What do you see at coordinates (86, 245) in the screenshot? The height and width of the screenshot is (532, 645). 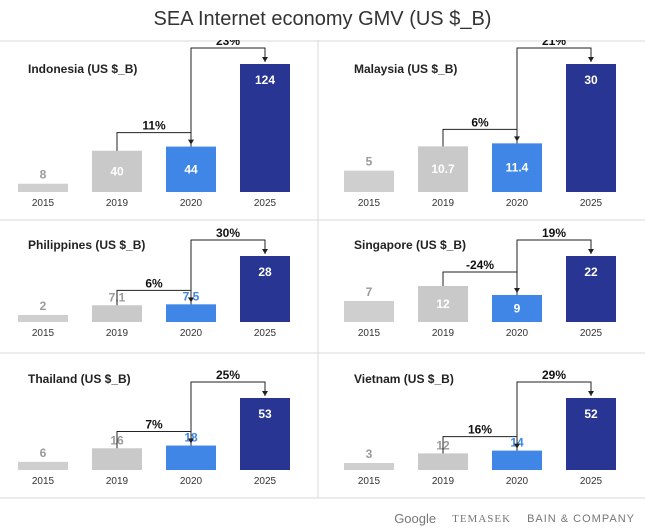 I see `philippines-panel-title: Philippines (US $_B)` at bounding box center [86, 245].